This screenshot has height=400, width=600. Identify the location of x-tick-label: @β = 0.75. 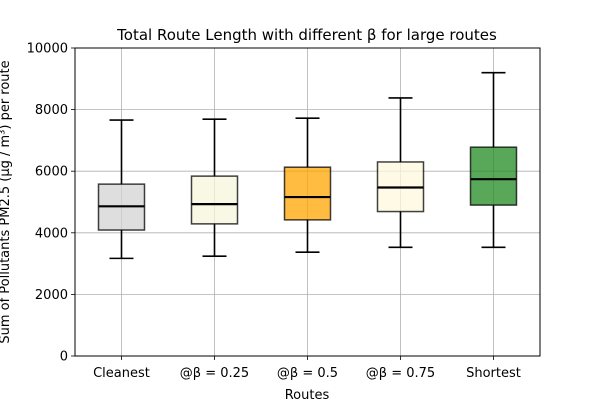
(400, 373).